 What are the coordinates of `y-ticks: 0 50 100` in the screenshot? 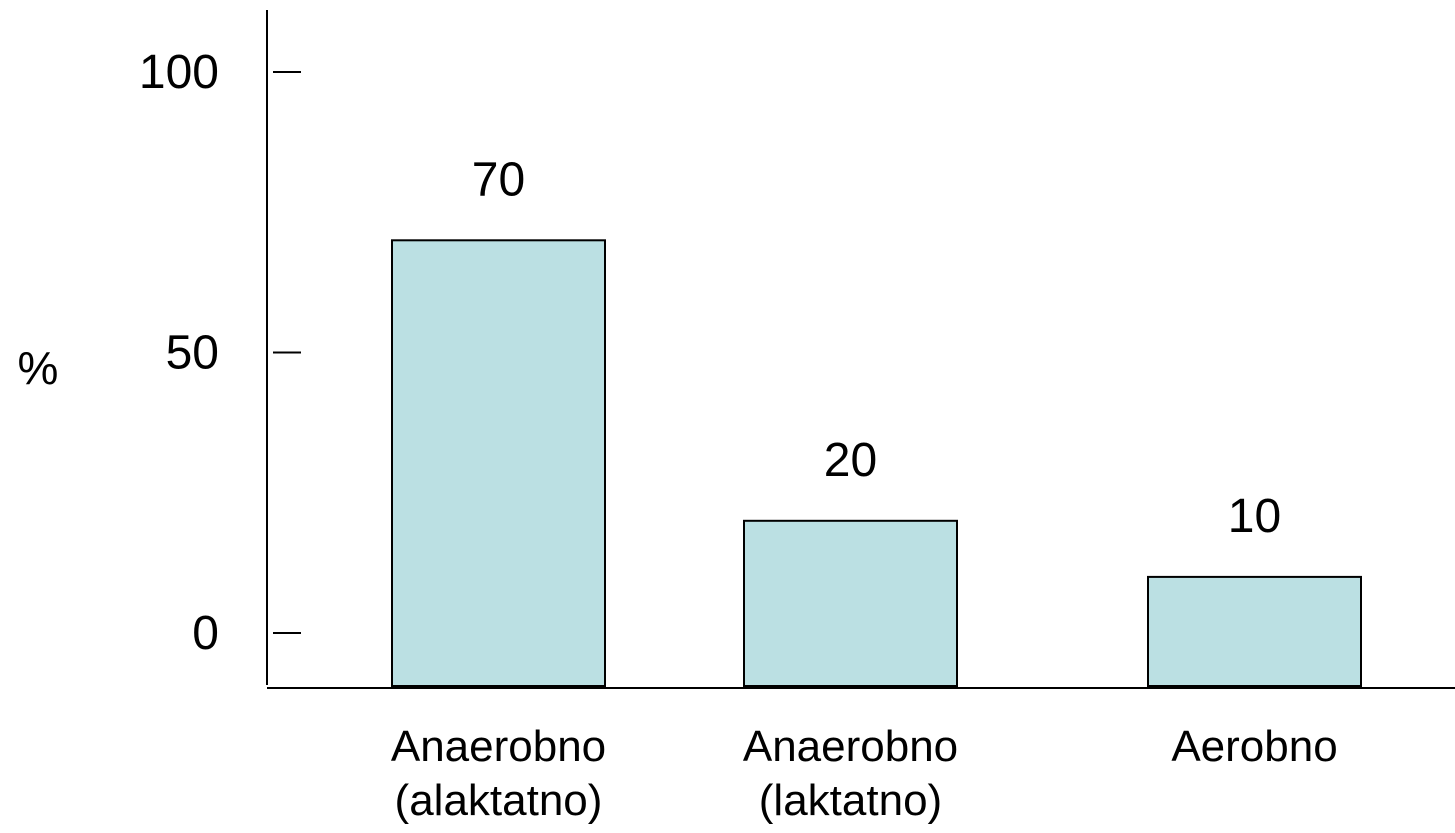 It's located at (220, 353).